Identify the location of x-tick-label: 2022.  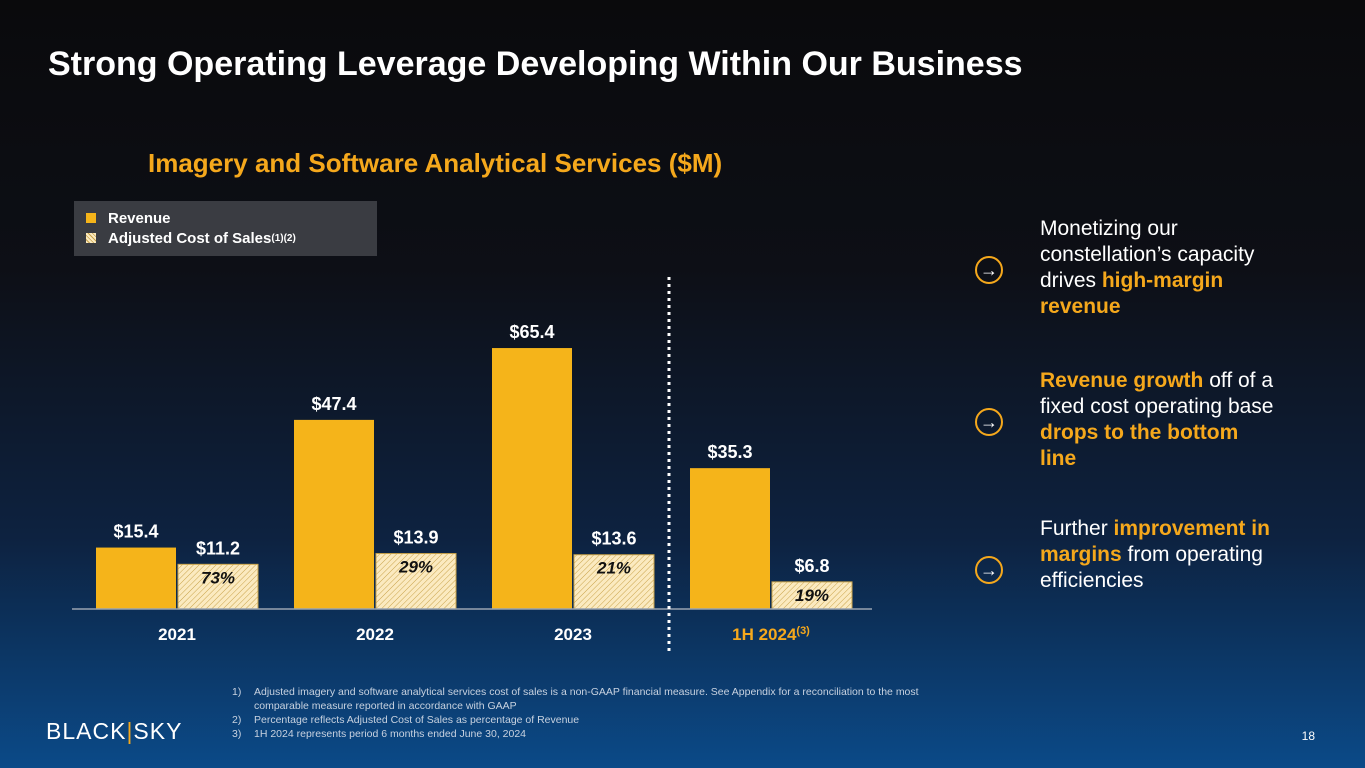
(375, 634).